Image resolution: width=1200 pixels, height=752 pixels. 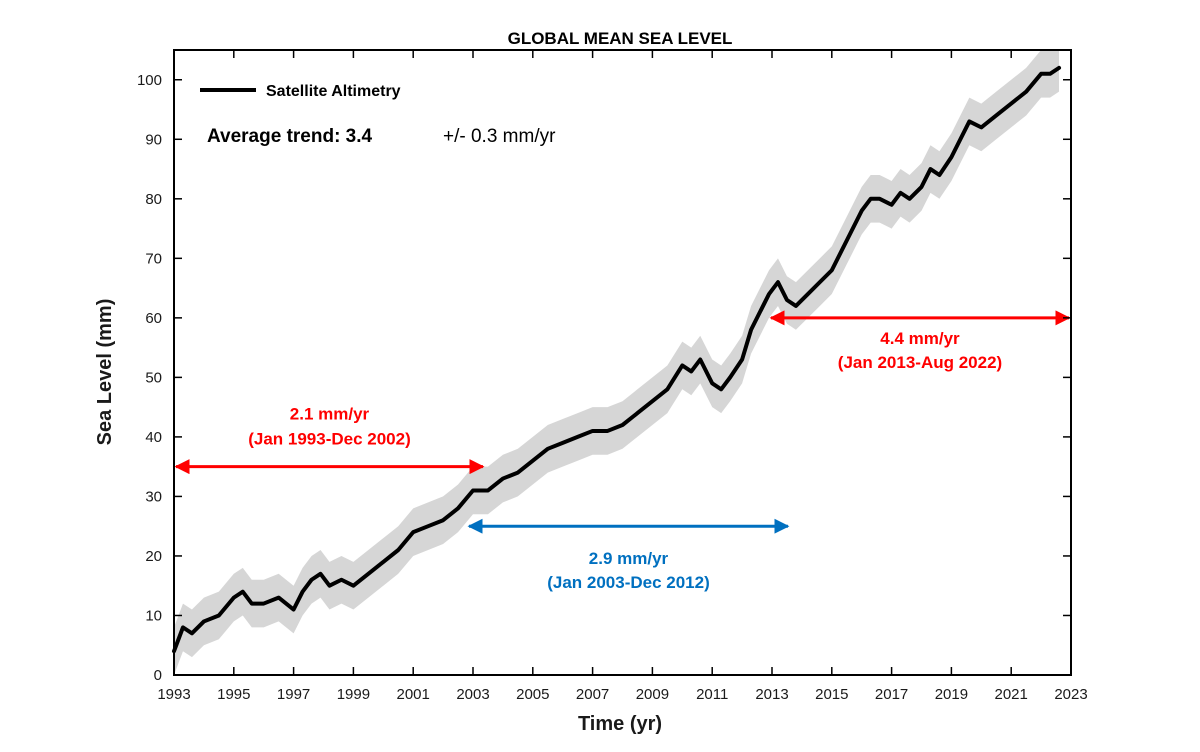 What do you see at coordinates (153, 437) in the screenshot?
I see `y-tick-label: 40` at bounding box center [153, 437].